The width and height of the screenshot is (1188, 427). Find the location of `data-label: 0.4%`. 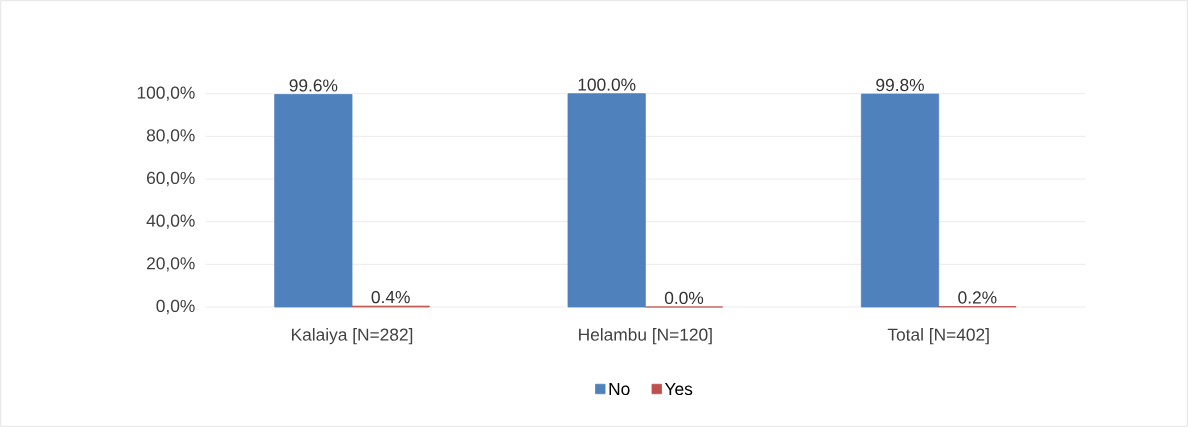

data-label: 0.4% is located at coordinates (390, 297).